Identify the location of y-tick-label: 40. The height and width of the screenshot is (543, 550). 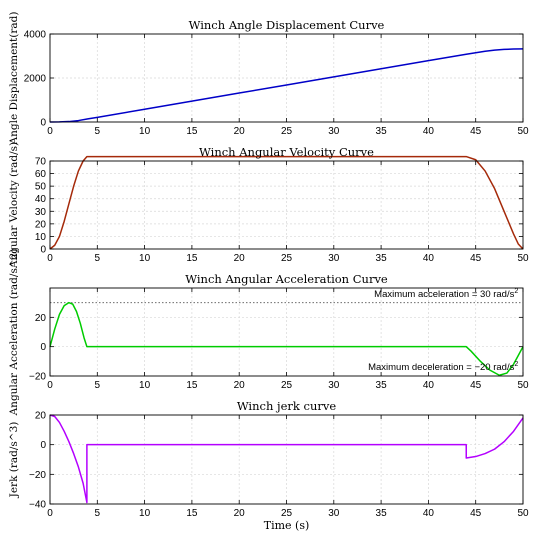
(41, 199).